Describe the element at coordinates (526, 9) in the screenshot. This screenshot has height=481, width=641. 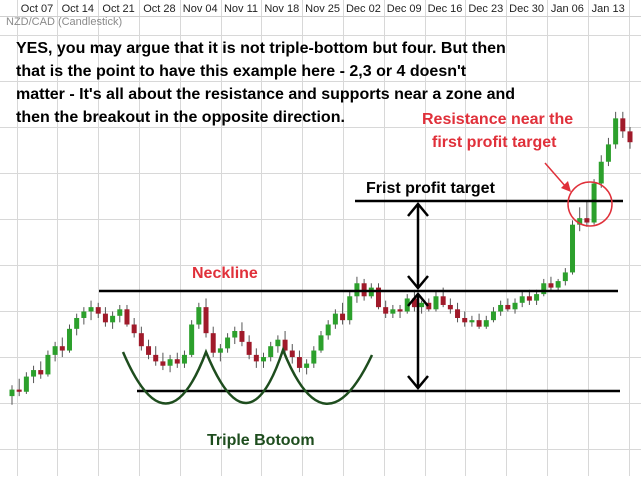
I see `date-tick-label: Dec 30` at that location.